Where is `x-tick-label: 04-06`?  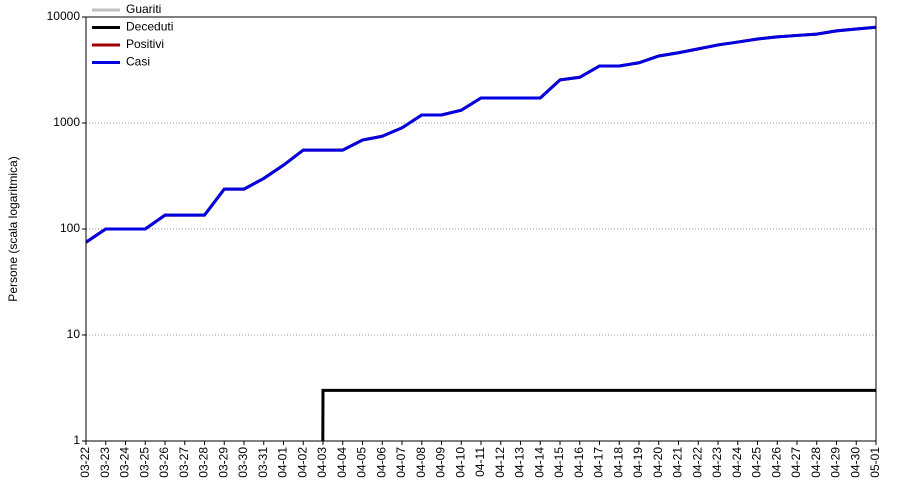 x-tick-label: 04-06 is located at coordinates (381, 462).